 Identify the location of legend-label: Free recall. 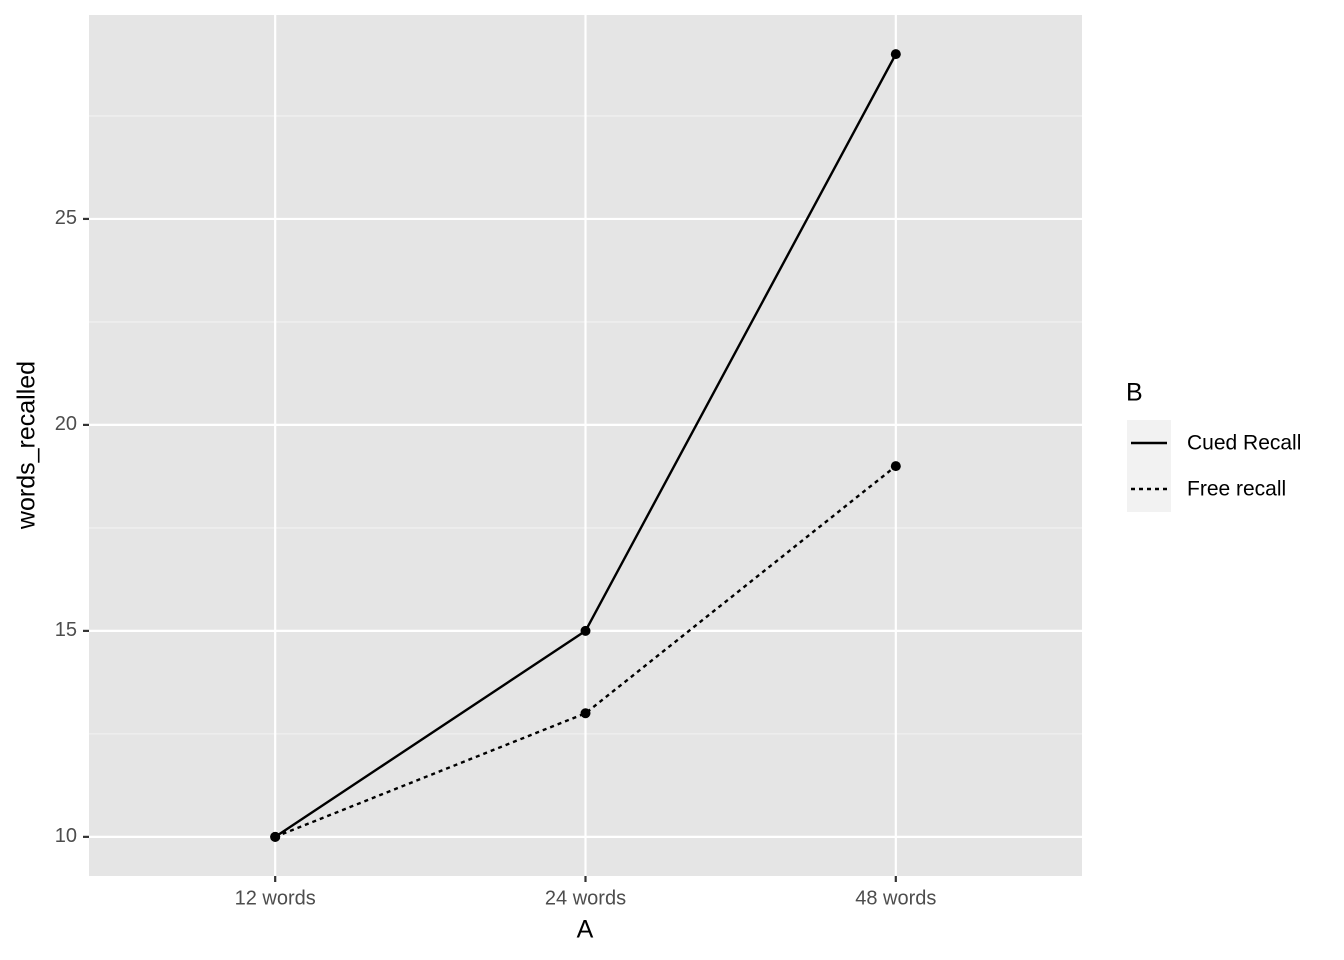
(1236, 489).